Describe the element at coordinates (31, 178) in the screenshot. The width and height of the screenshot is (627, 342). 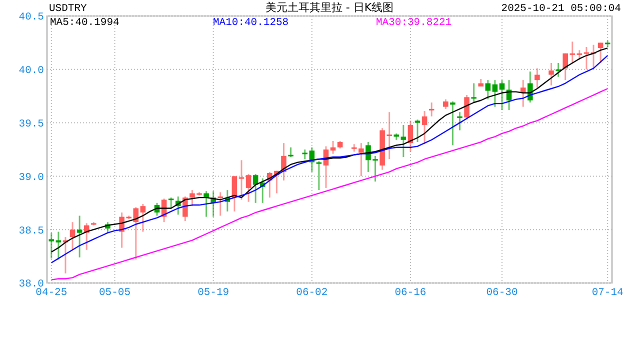
I see `y-tick-label: 39.0` at that location.